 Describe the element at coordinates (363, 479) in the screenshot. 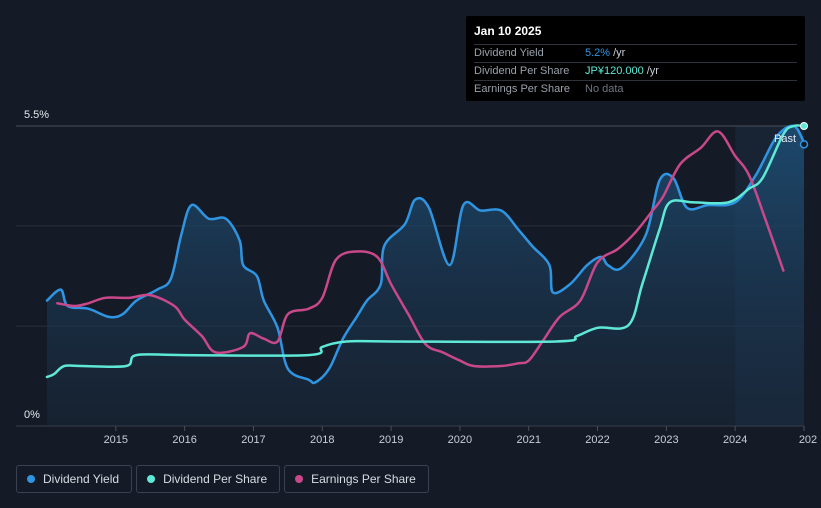

I see `legend-label: Earnings Per Share` at that location.